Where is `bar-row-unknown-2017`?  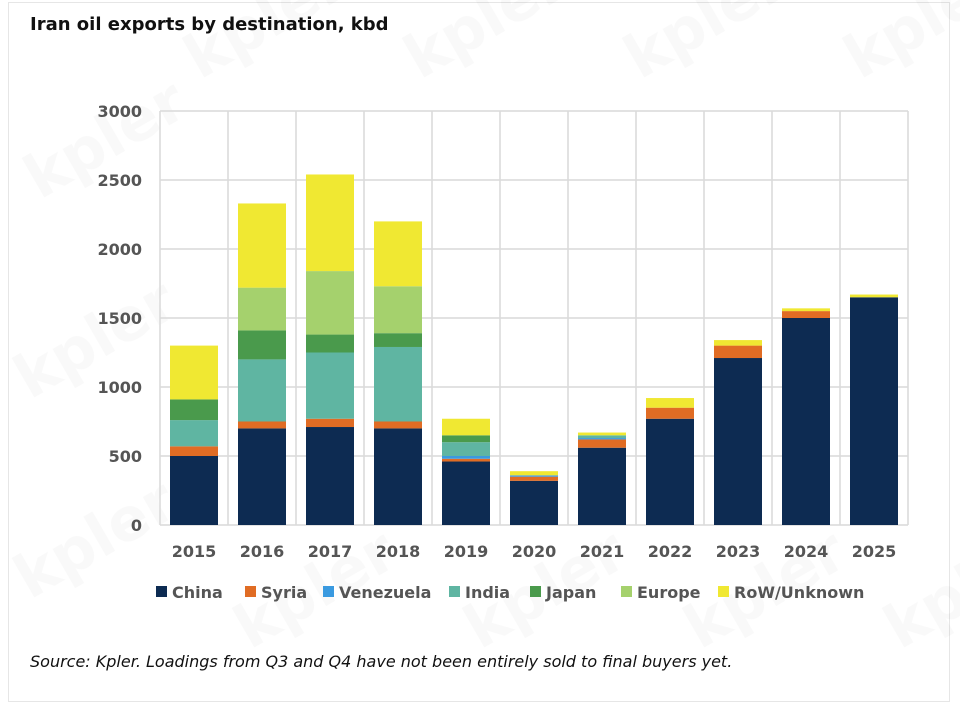
bar-row-unknown-2017 is located at coordinates (330, 223).